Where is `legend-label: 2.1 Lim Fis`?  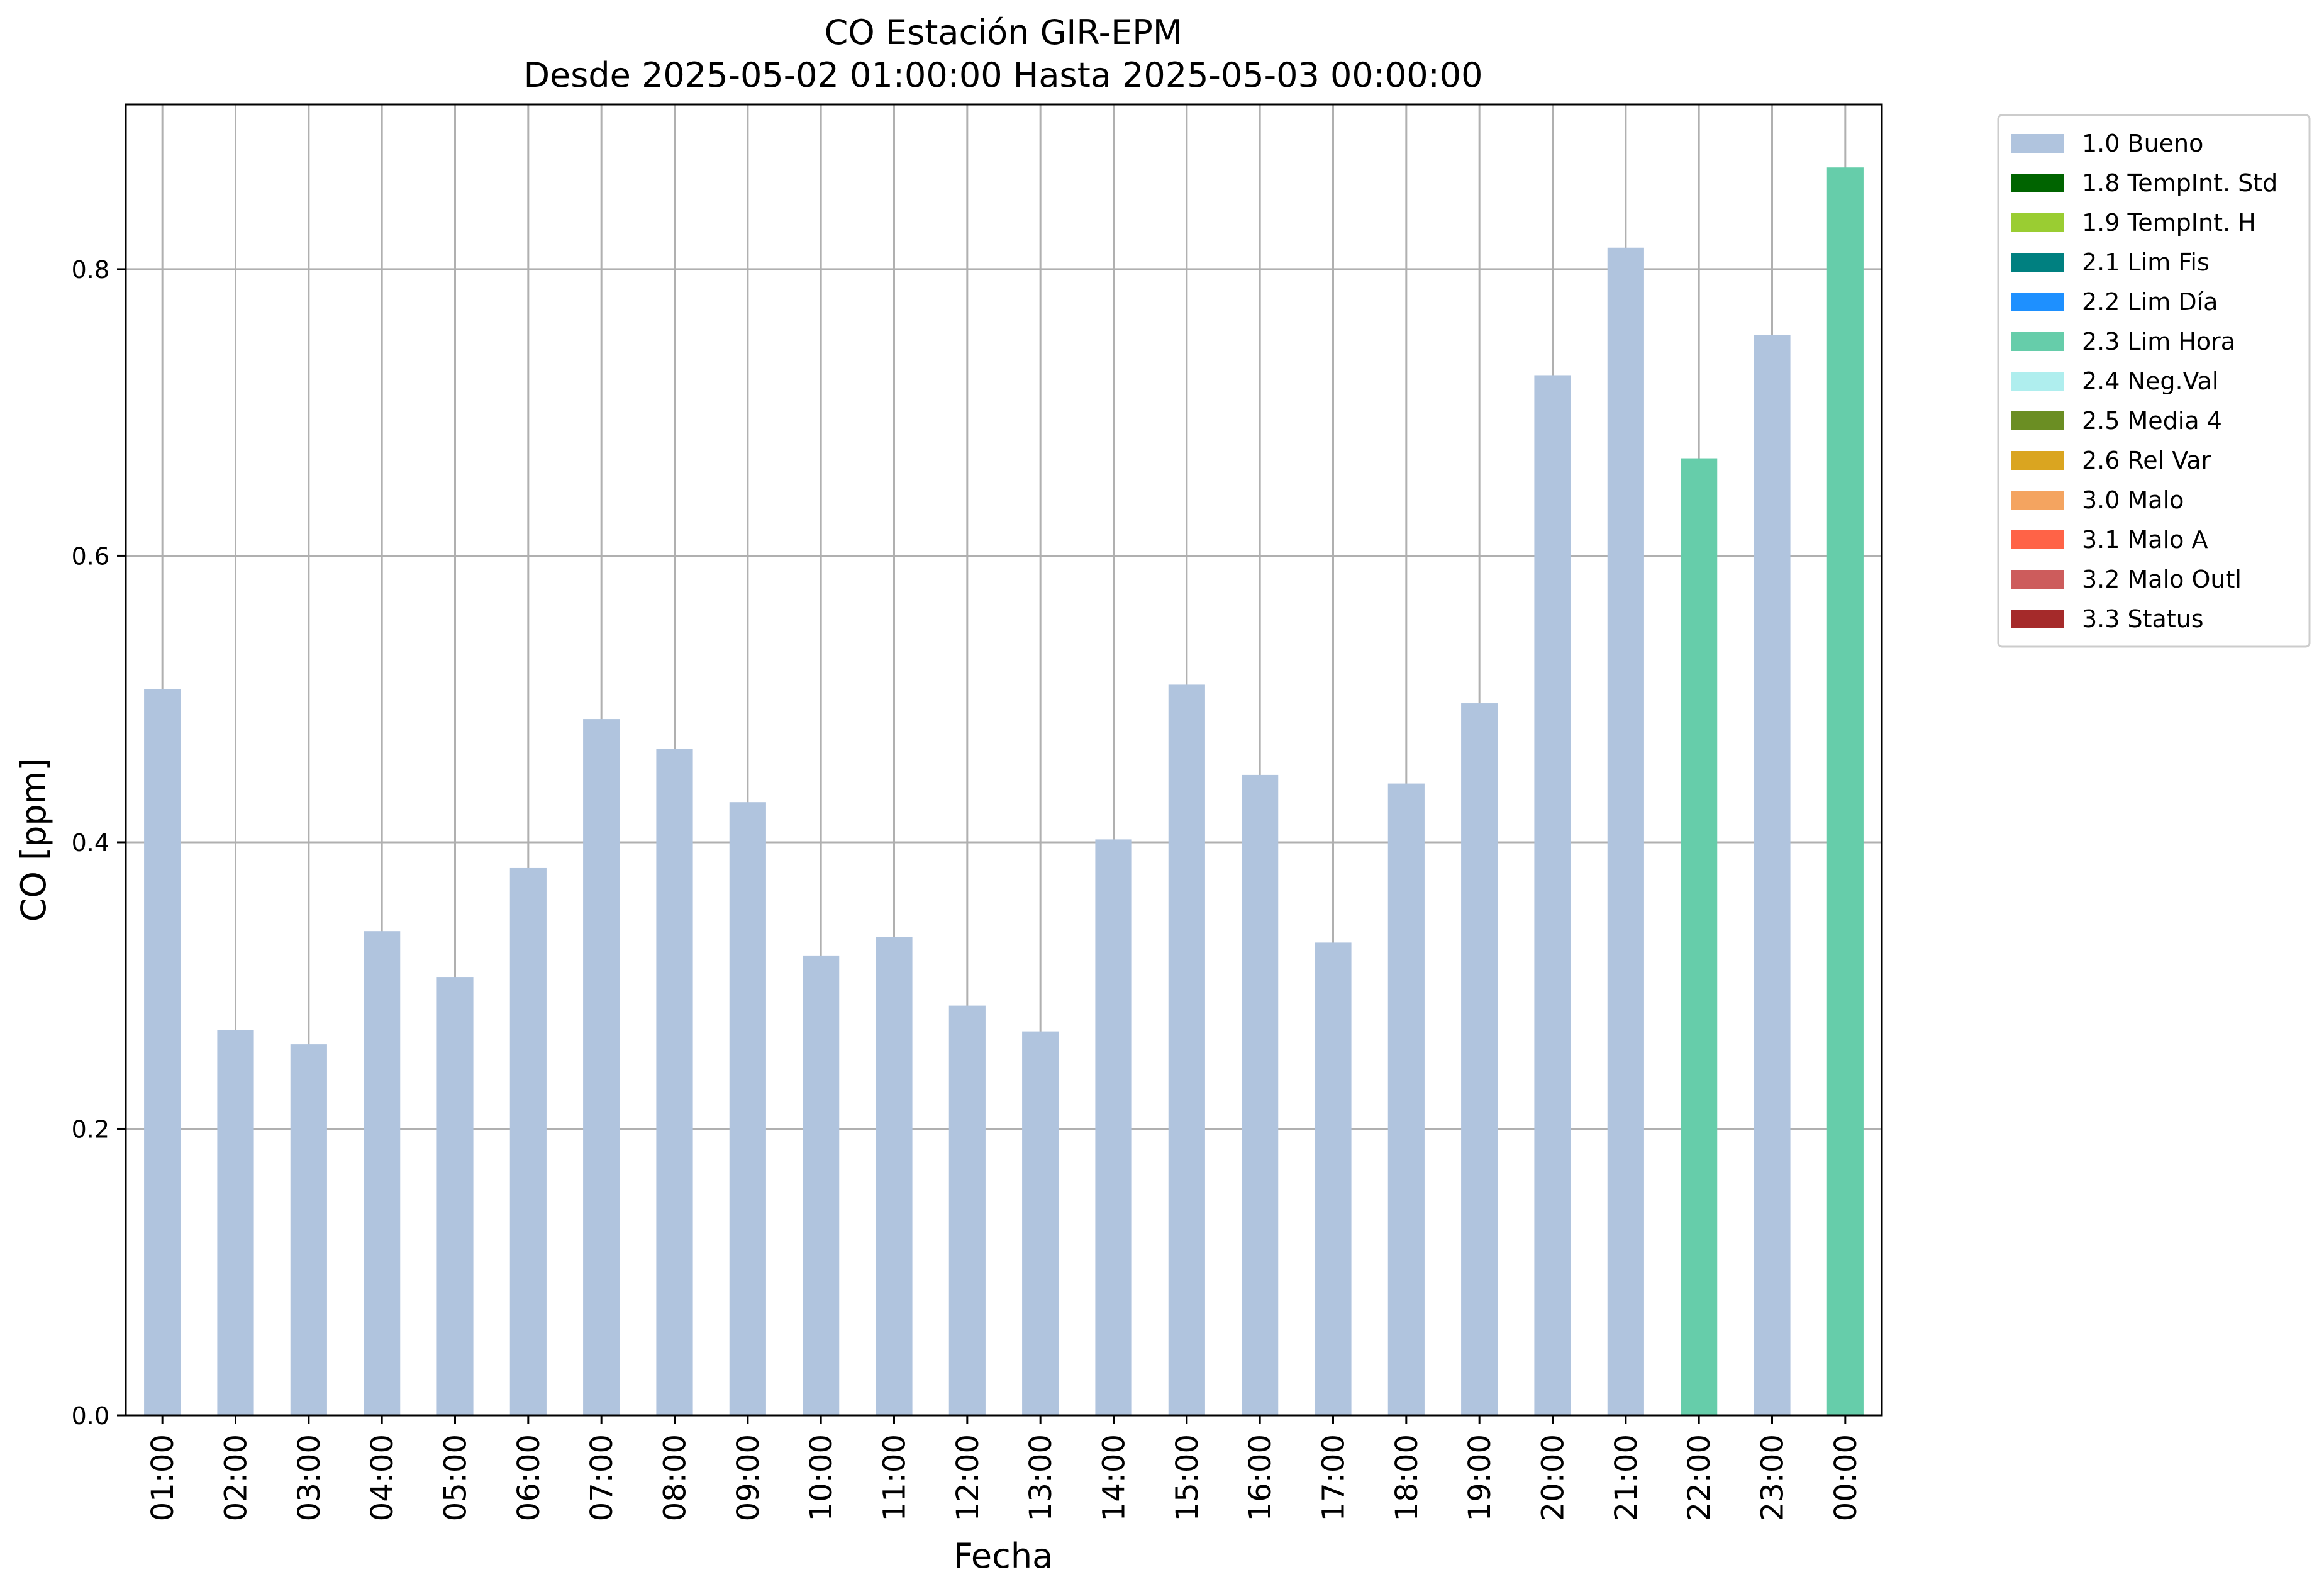
legend-label: 2.1 Lim Fis is located at coordinates (2146, 262).